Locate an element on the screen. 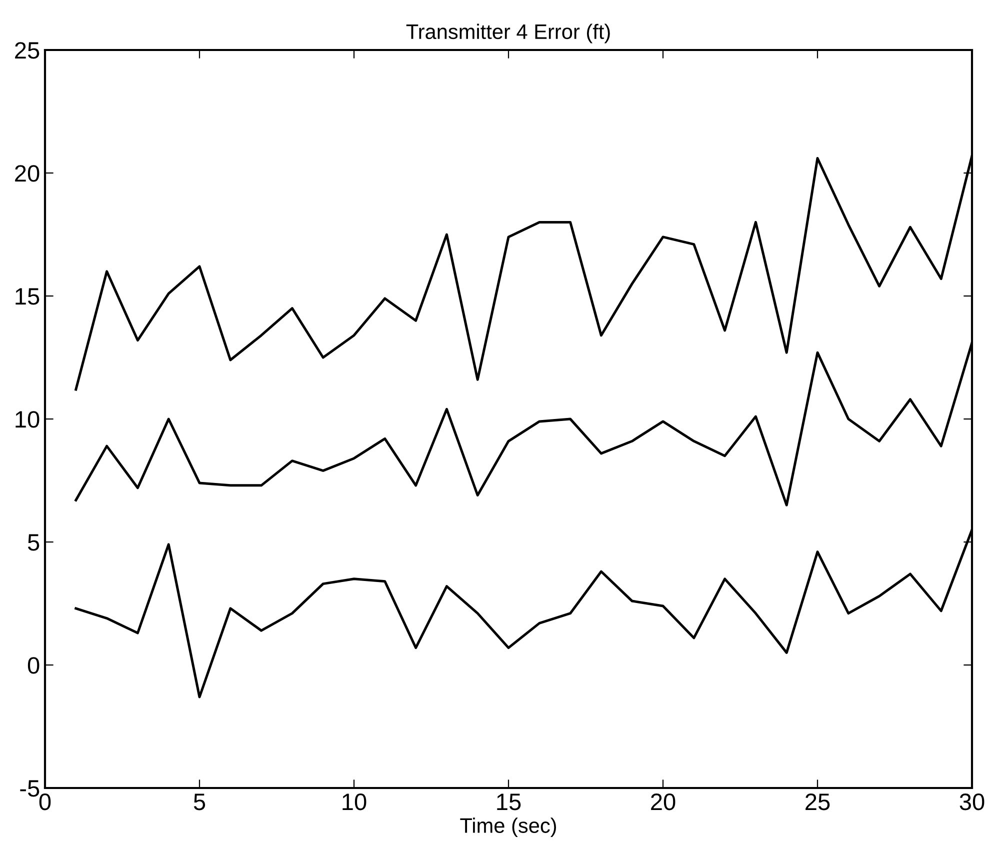 Image resolution: width=993 pixels, height=855 pixels. x-tick-label: 25 is located at coordinates (818, 801).